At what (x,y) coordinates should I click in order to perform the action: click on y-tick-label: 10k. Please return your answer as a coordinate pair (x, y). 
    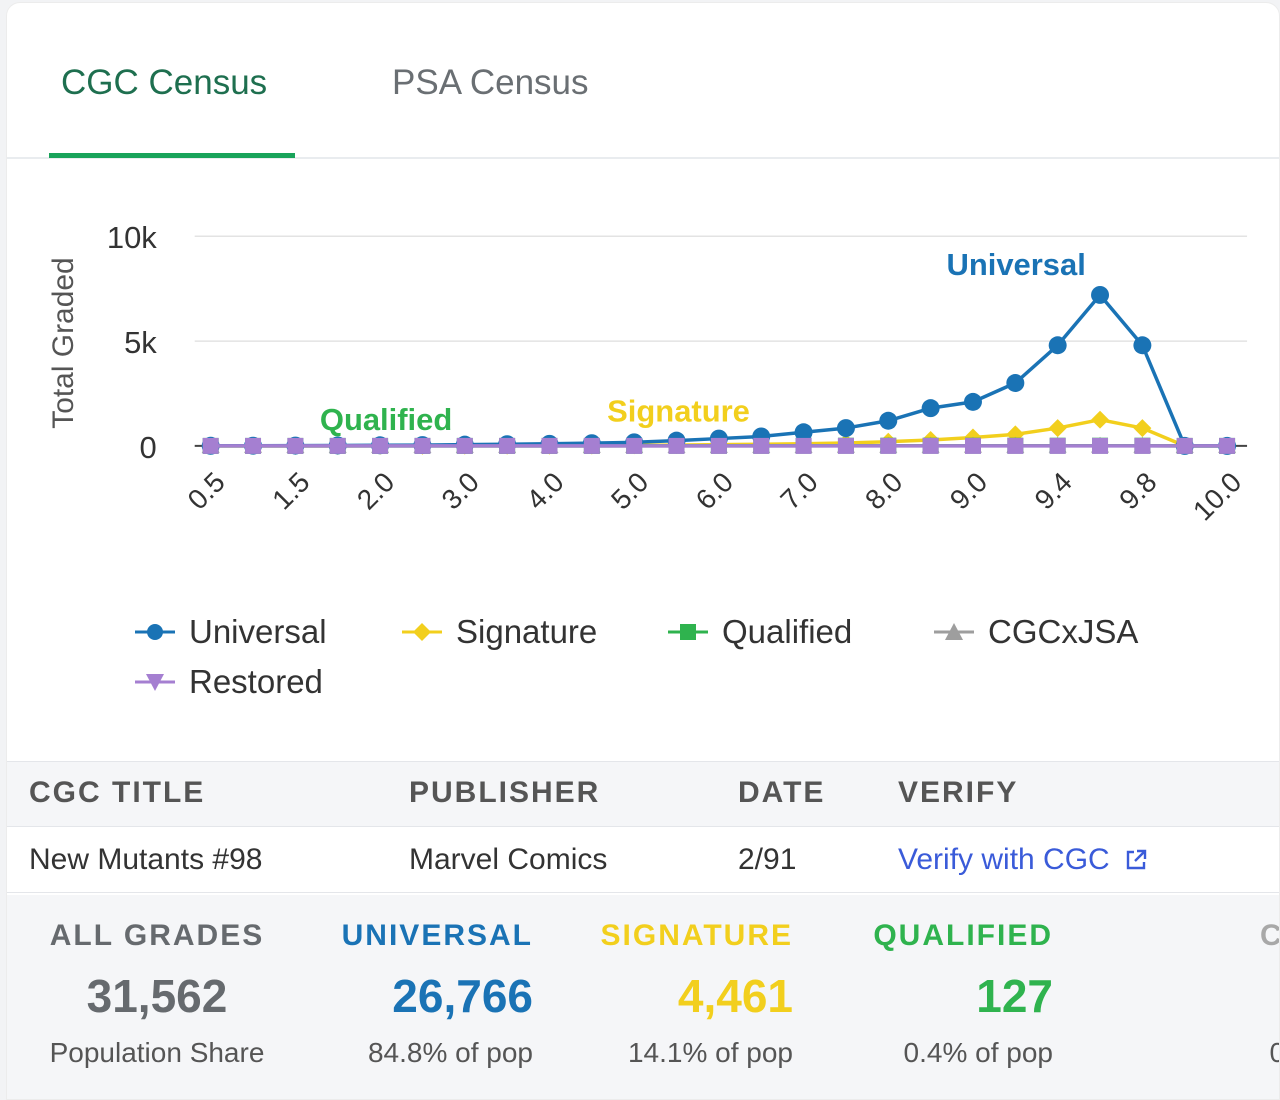
    Looking at the image, I should click on (132, 237).